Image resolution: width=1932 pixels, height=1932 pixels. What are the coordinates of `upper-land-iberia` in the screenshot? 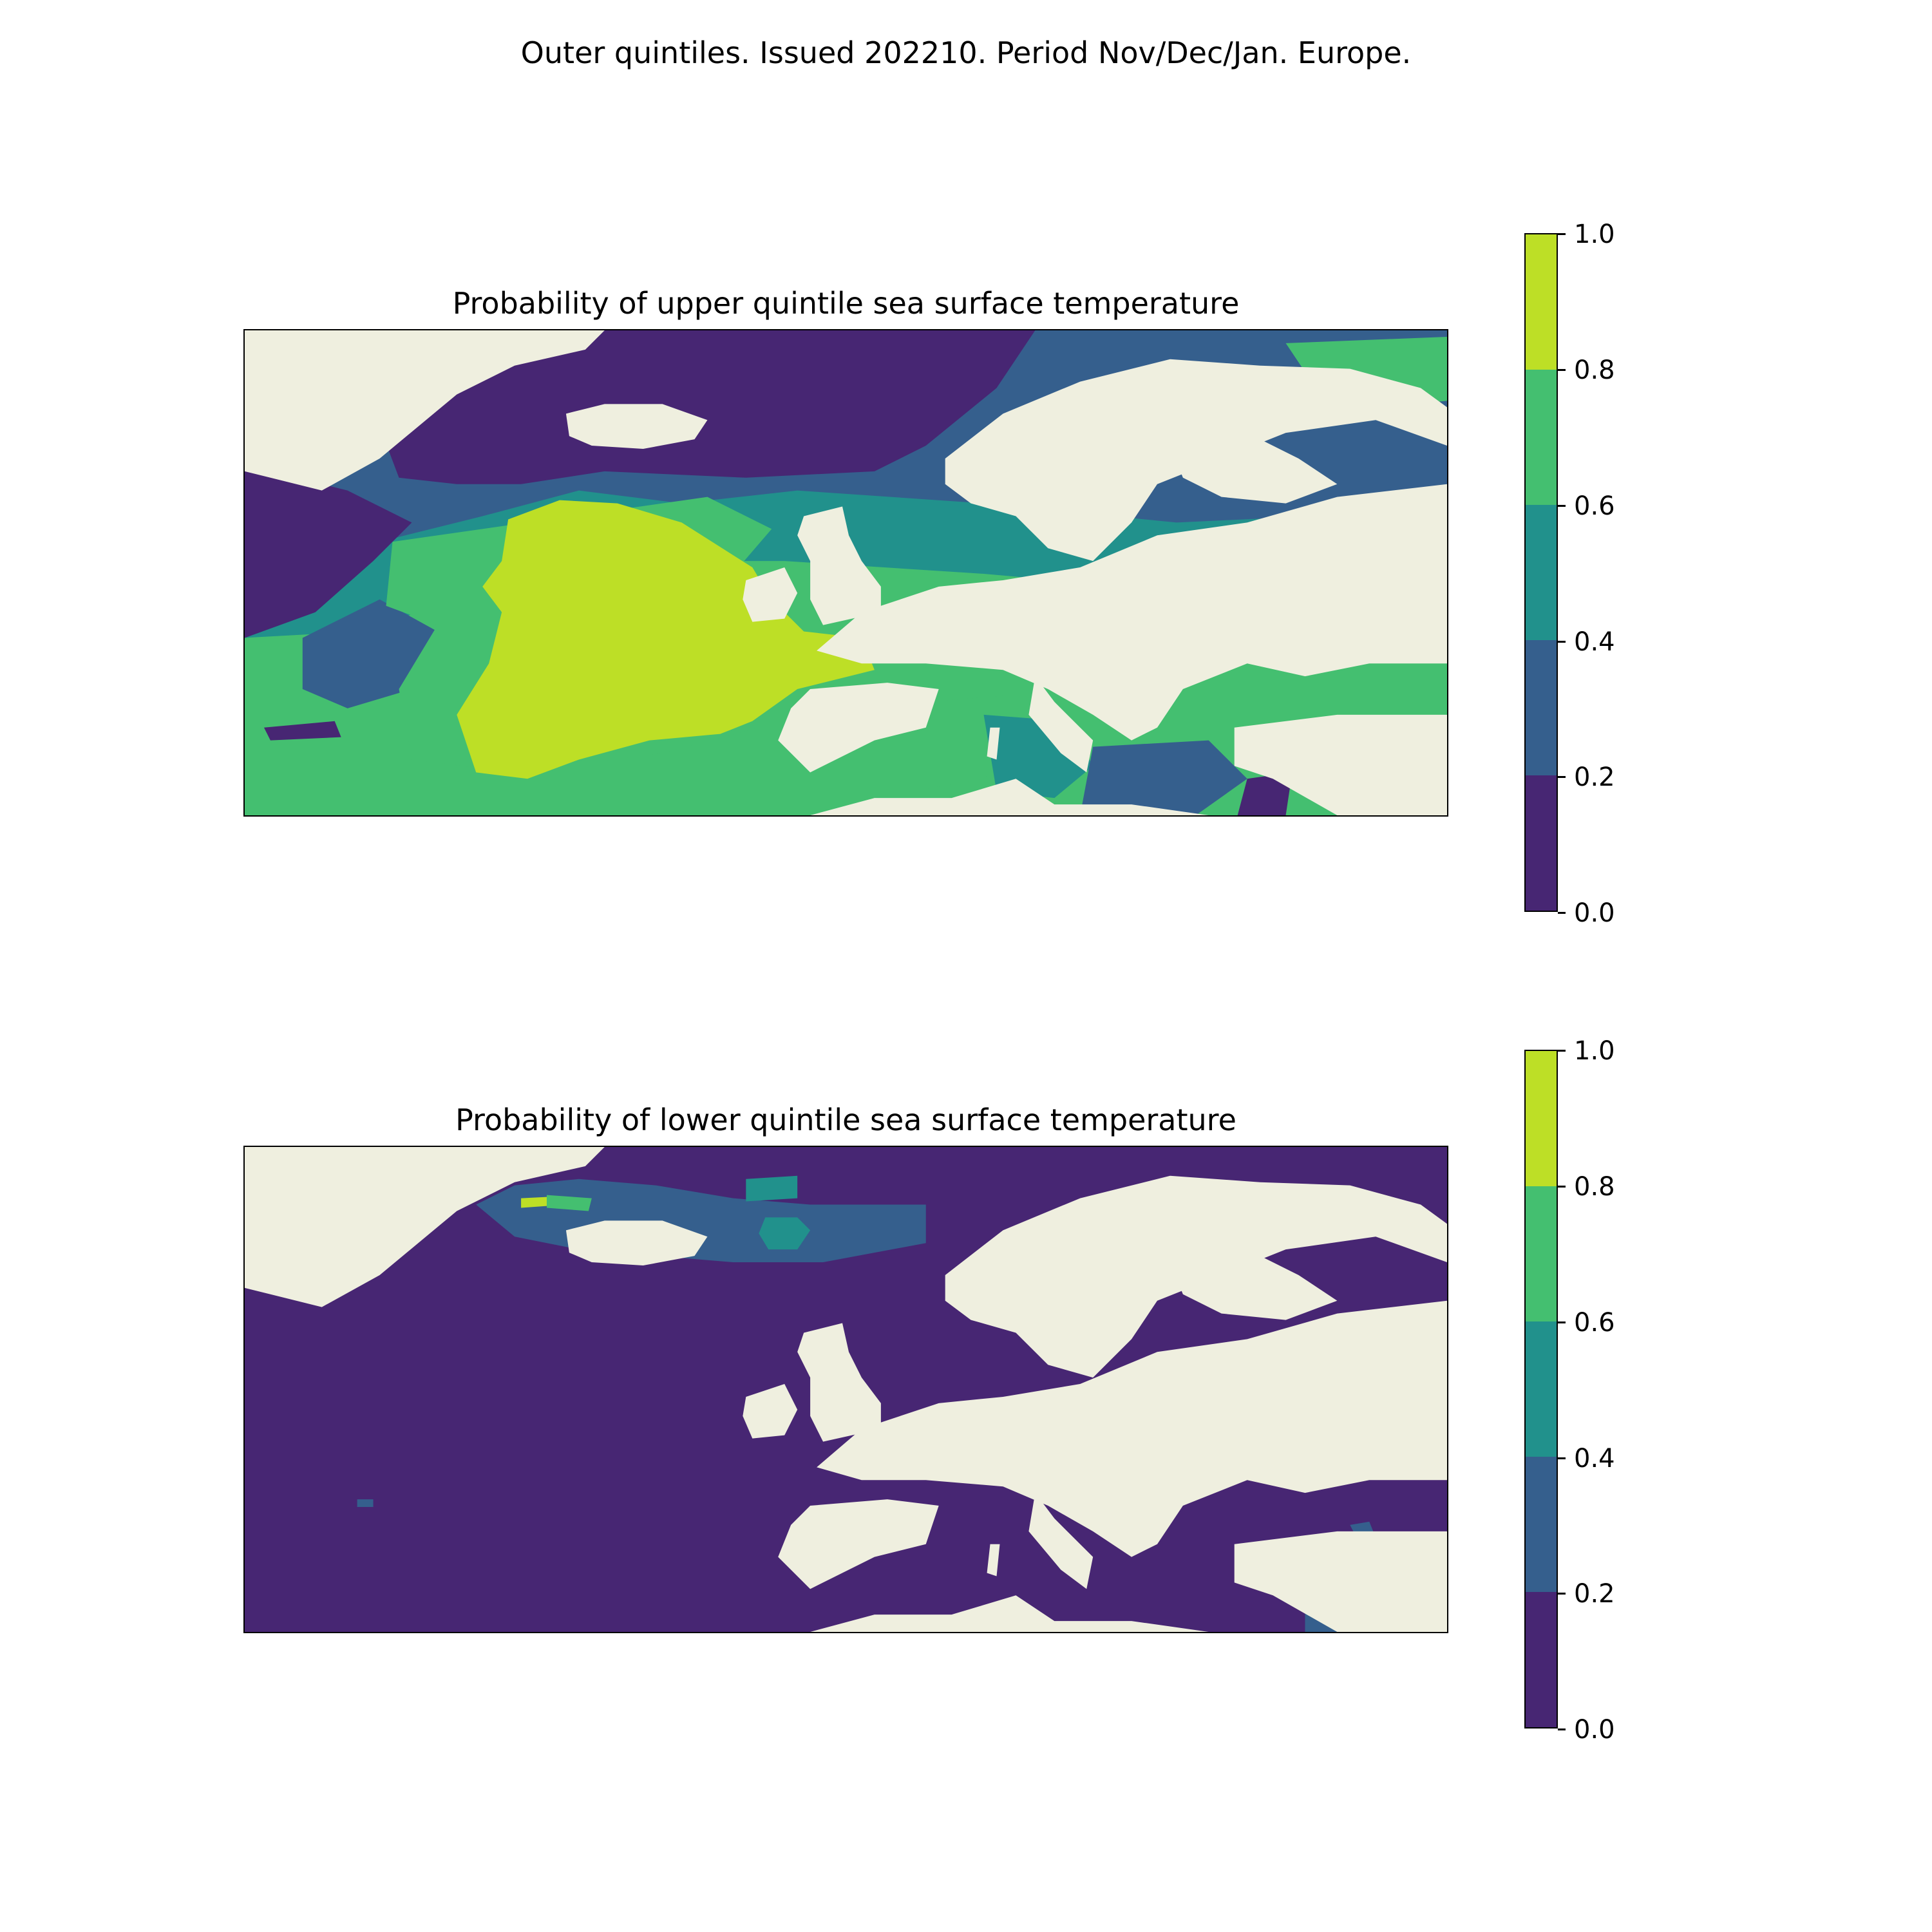 It's located at (858, 728).